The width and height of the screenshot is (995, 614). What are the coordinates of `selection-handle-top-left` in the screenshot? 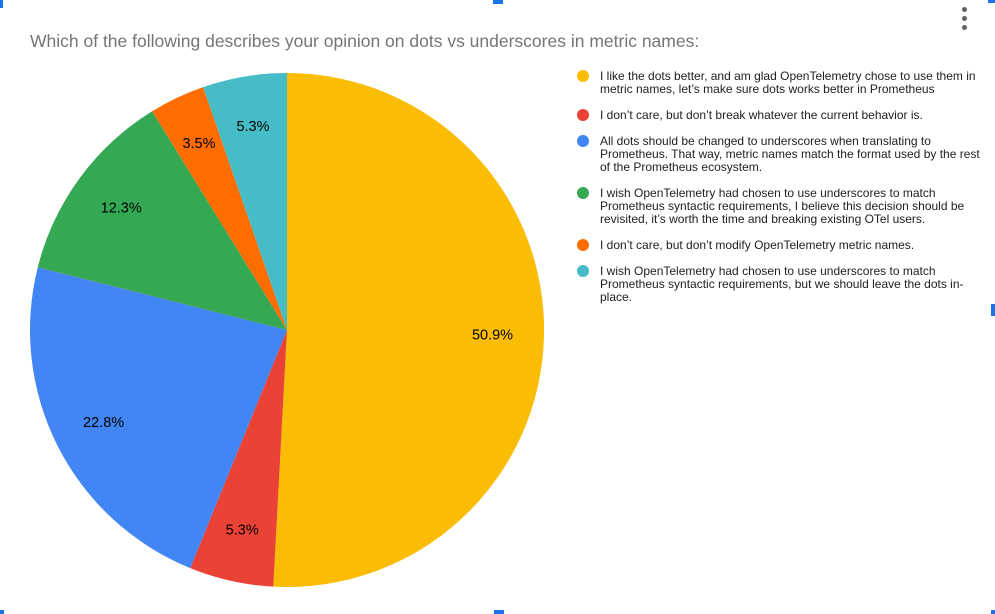 It's located at (1, 4).